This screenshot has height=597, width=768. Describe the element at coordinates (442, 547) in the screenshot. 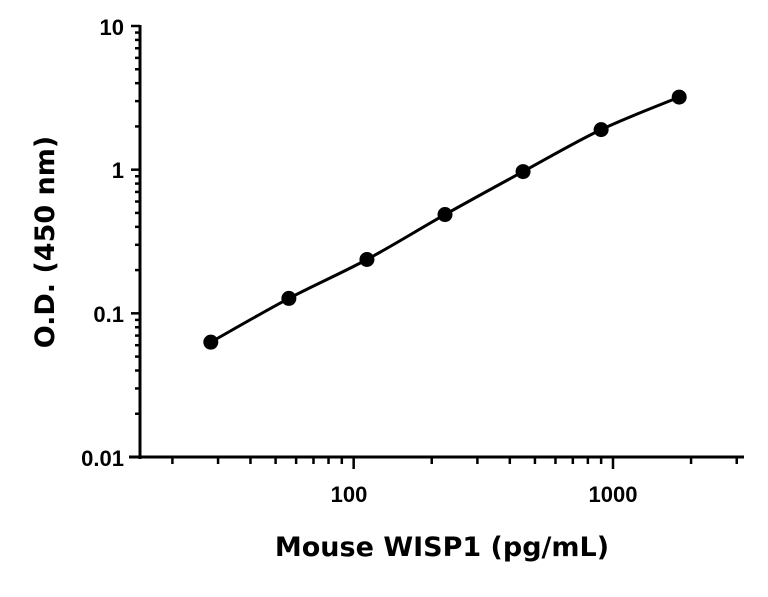

I see `x-axis-title: Mouse WISP1 (pg/mL)` at that location.